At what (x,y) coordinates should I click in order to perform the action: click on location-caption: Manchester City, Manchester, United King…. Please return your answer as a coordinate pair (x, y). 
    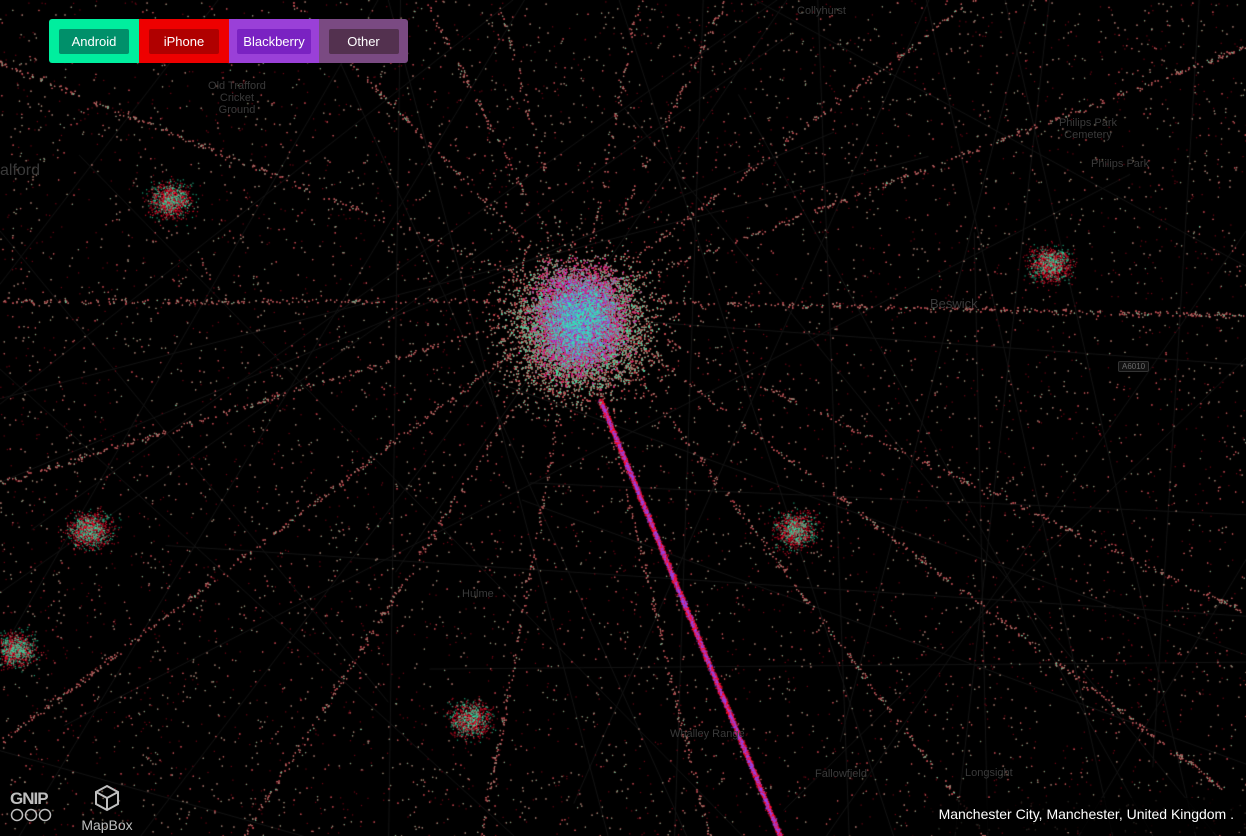
    Looking at the image, I should click on (1087, 815).